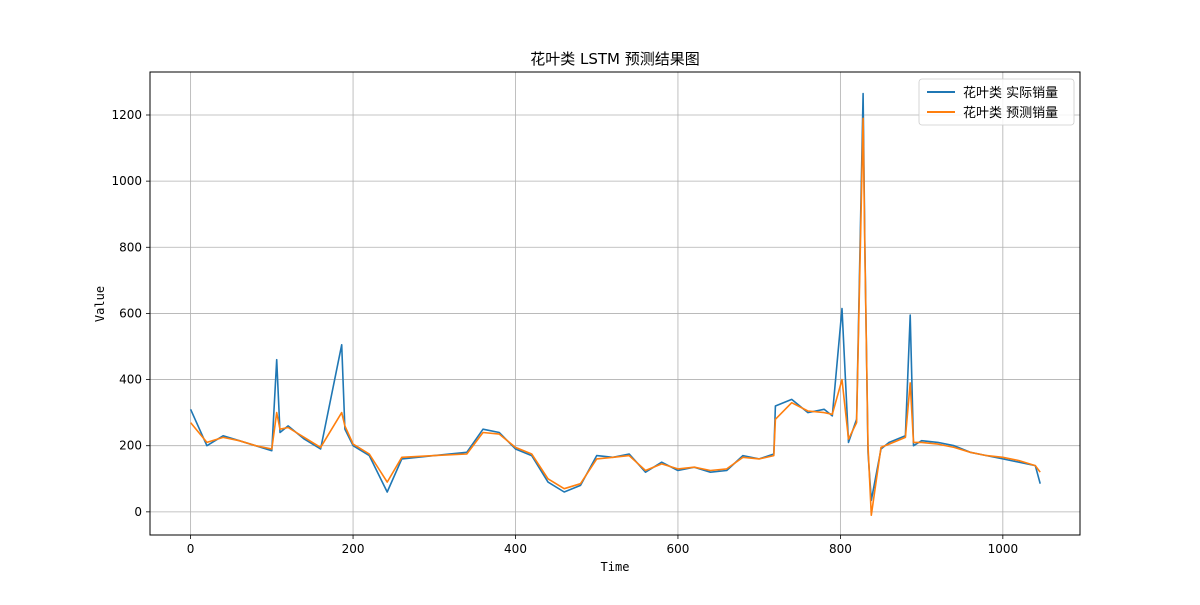 This screenshot has height=605, width=1200. What do you see at coordinates (677, 549) in the screenshot?
I see `x-tick-label: 600` at bounding box center [677, 549].